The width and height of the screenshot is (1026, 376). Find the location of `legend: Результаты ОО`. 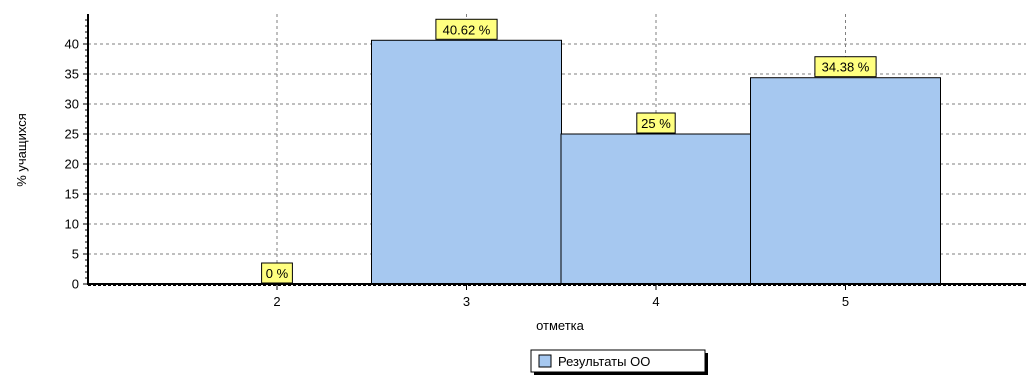

legend: Результаты ОО is located at coordinates (619, 362).